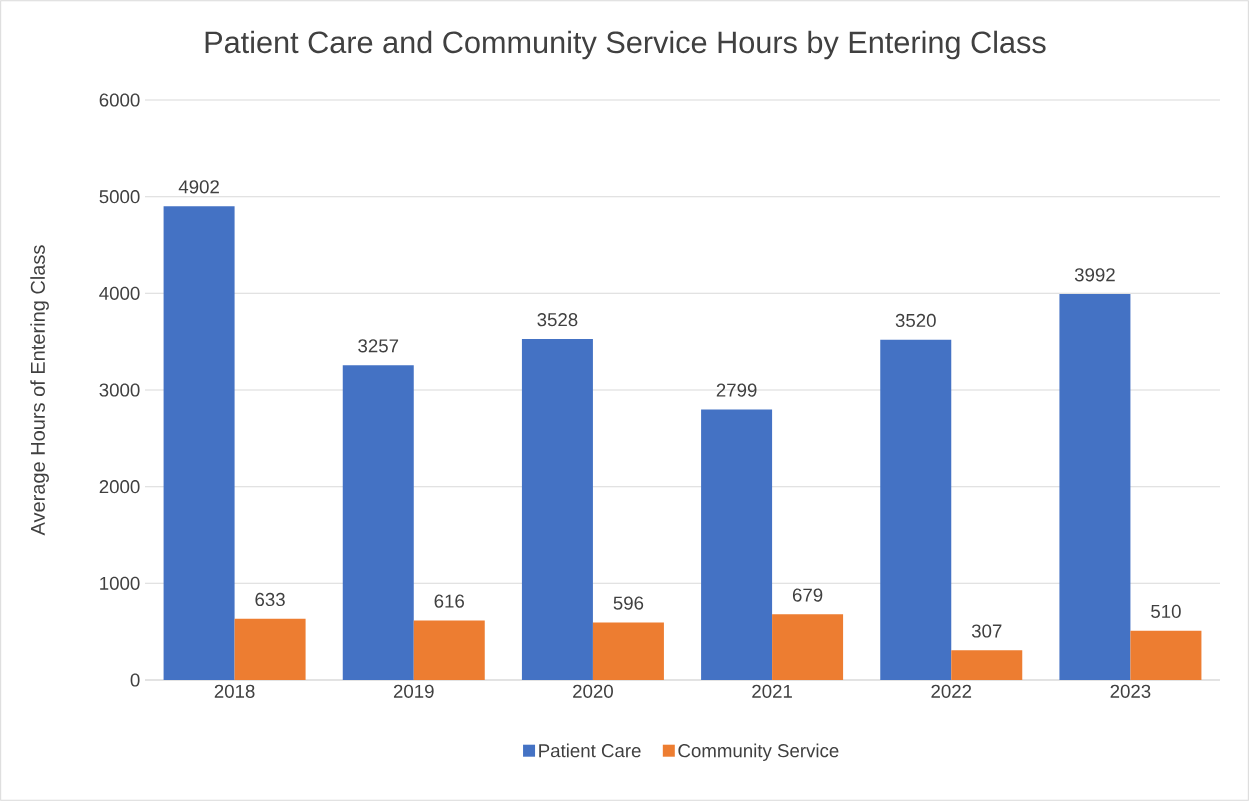  Describe the element at coordinates (135, 680) in the screenshot. I see `y-tick-label: 0` at that location.